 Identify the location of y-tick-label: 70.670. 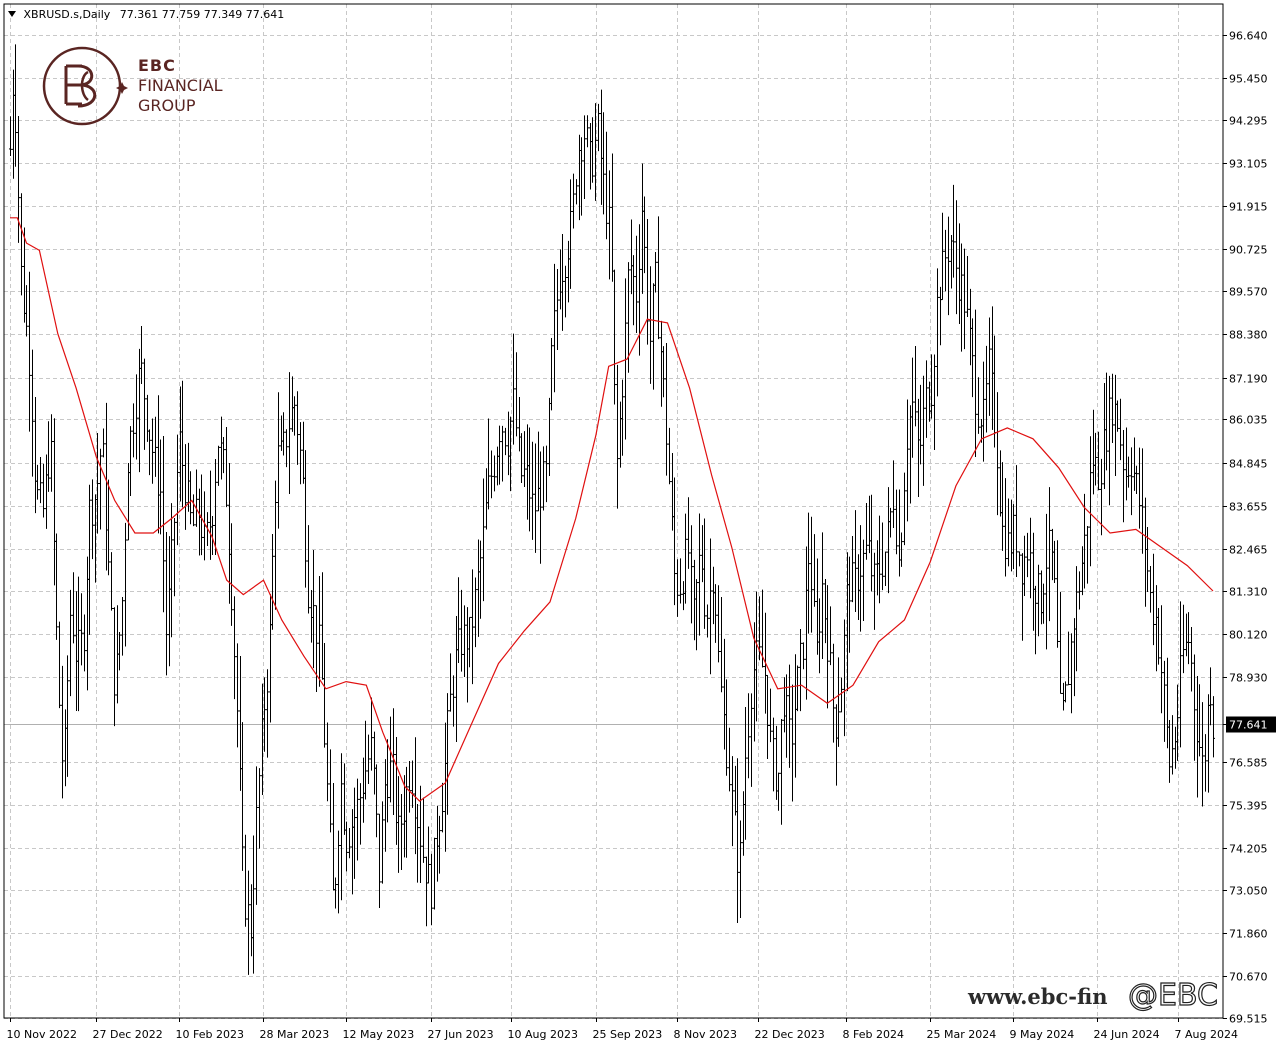
(1248, 977).